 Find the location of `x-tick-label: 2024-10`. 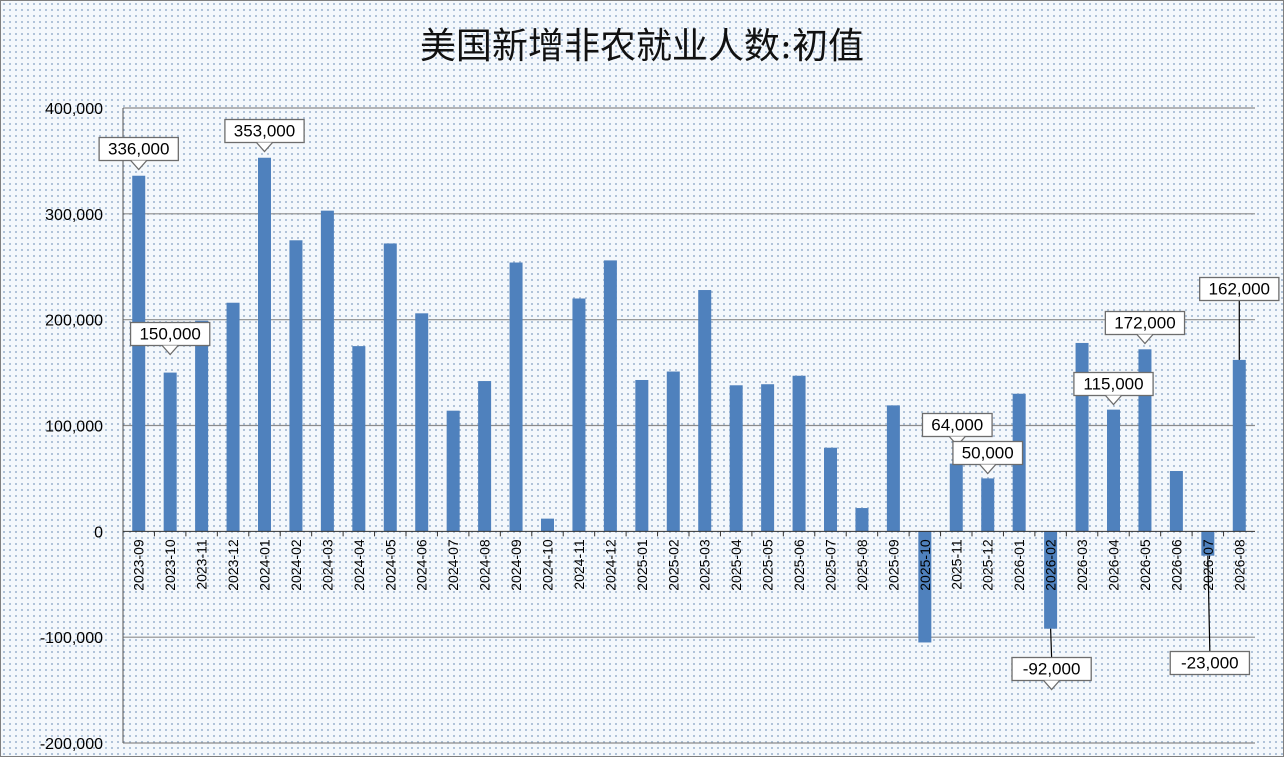

x-tick-label: 2024-10 is located at coordinates (548, 565).